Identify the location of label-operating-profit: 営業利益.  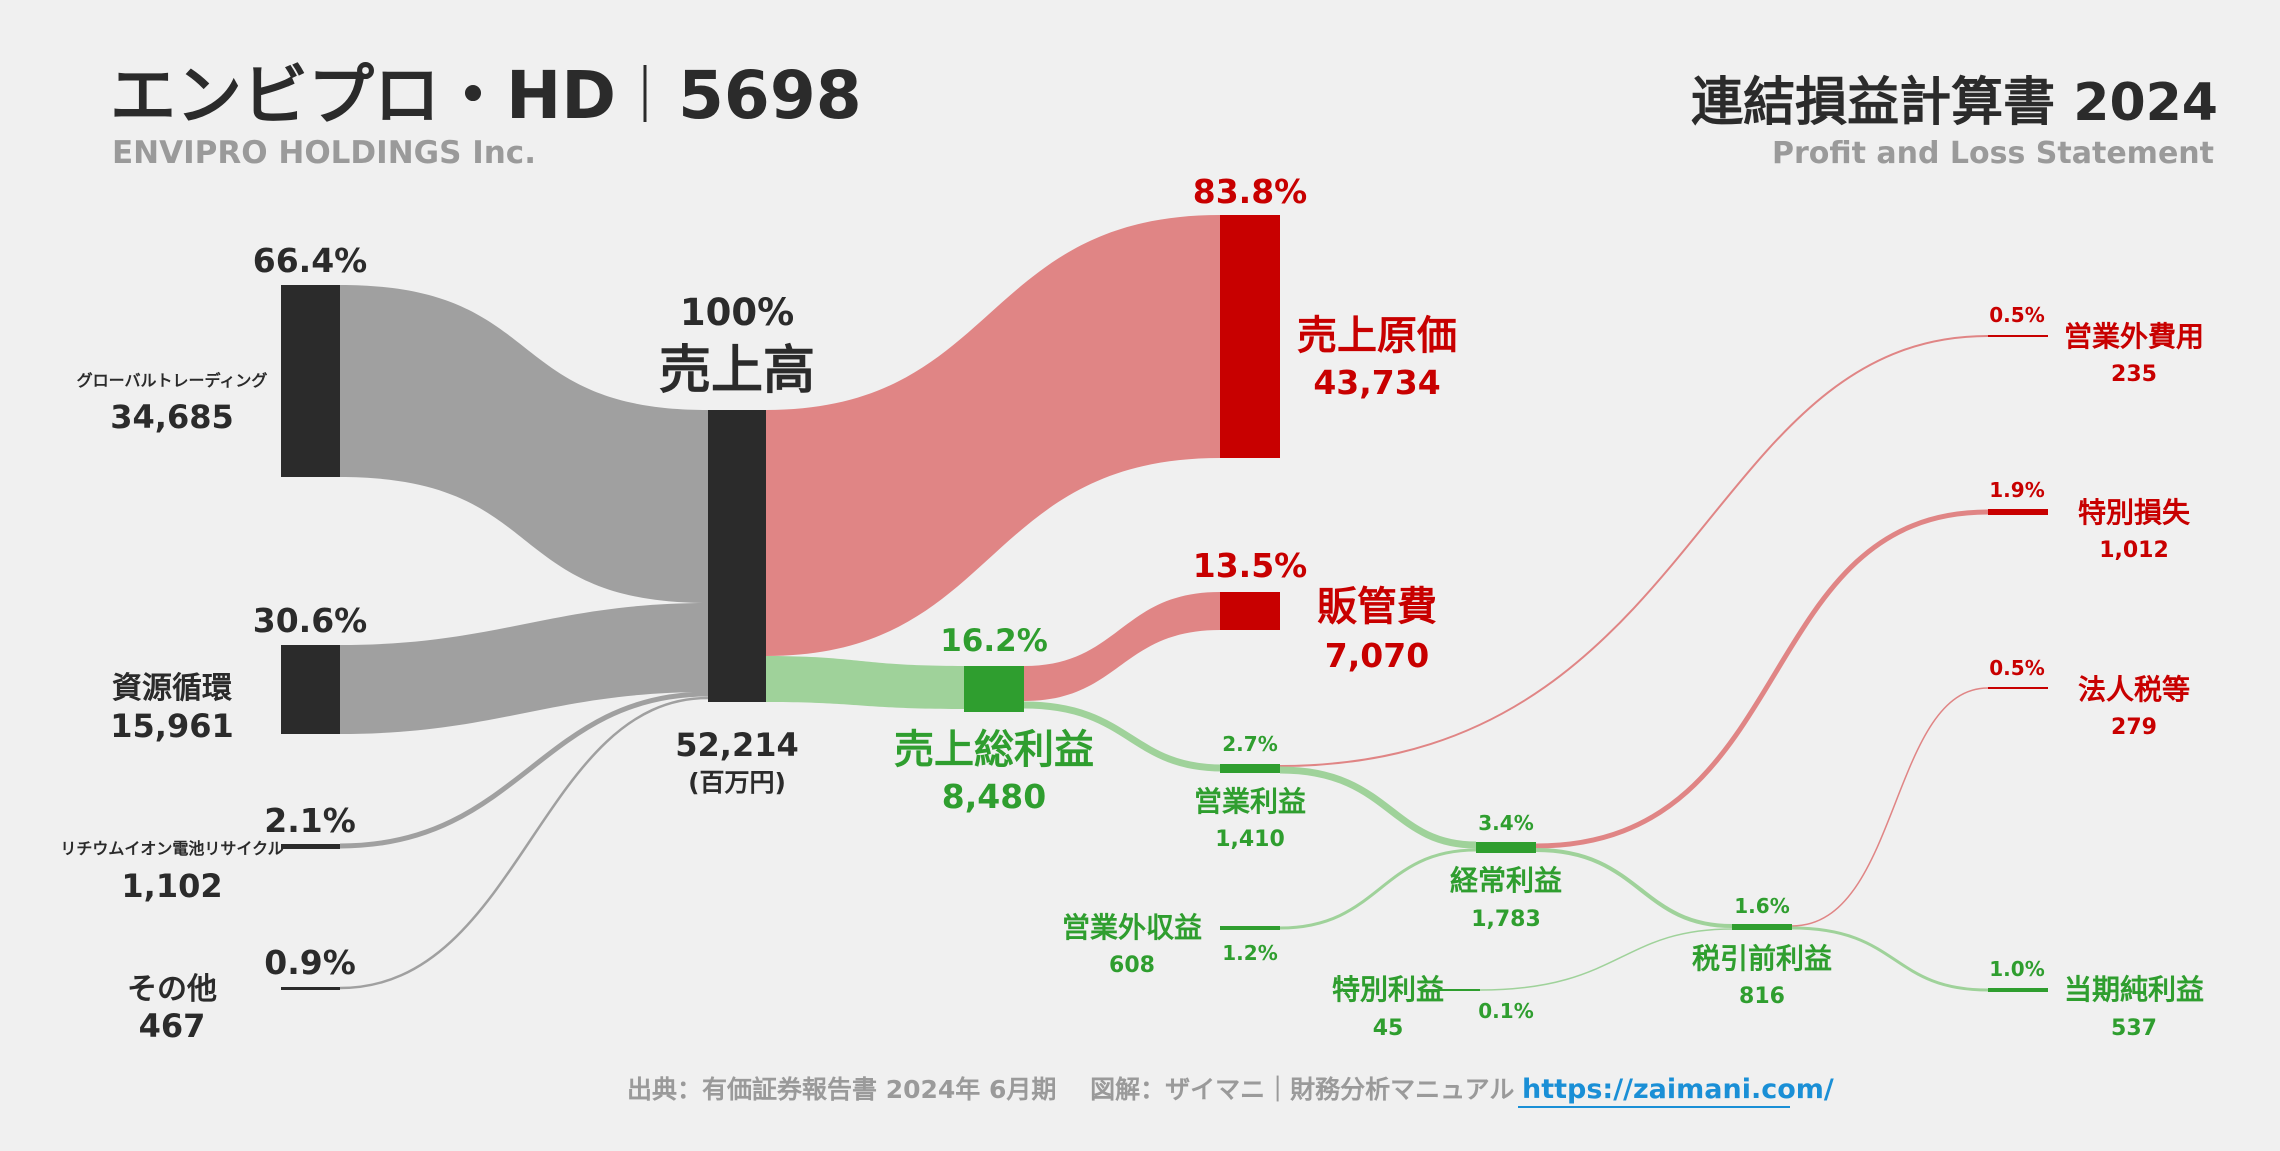
(1250, 801).